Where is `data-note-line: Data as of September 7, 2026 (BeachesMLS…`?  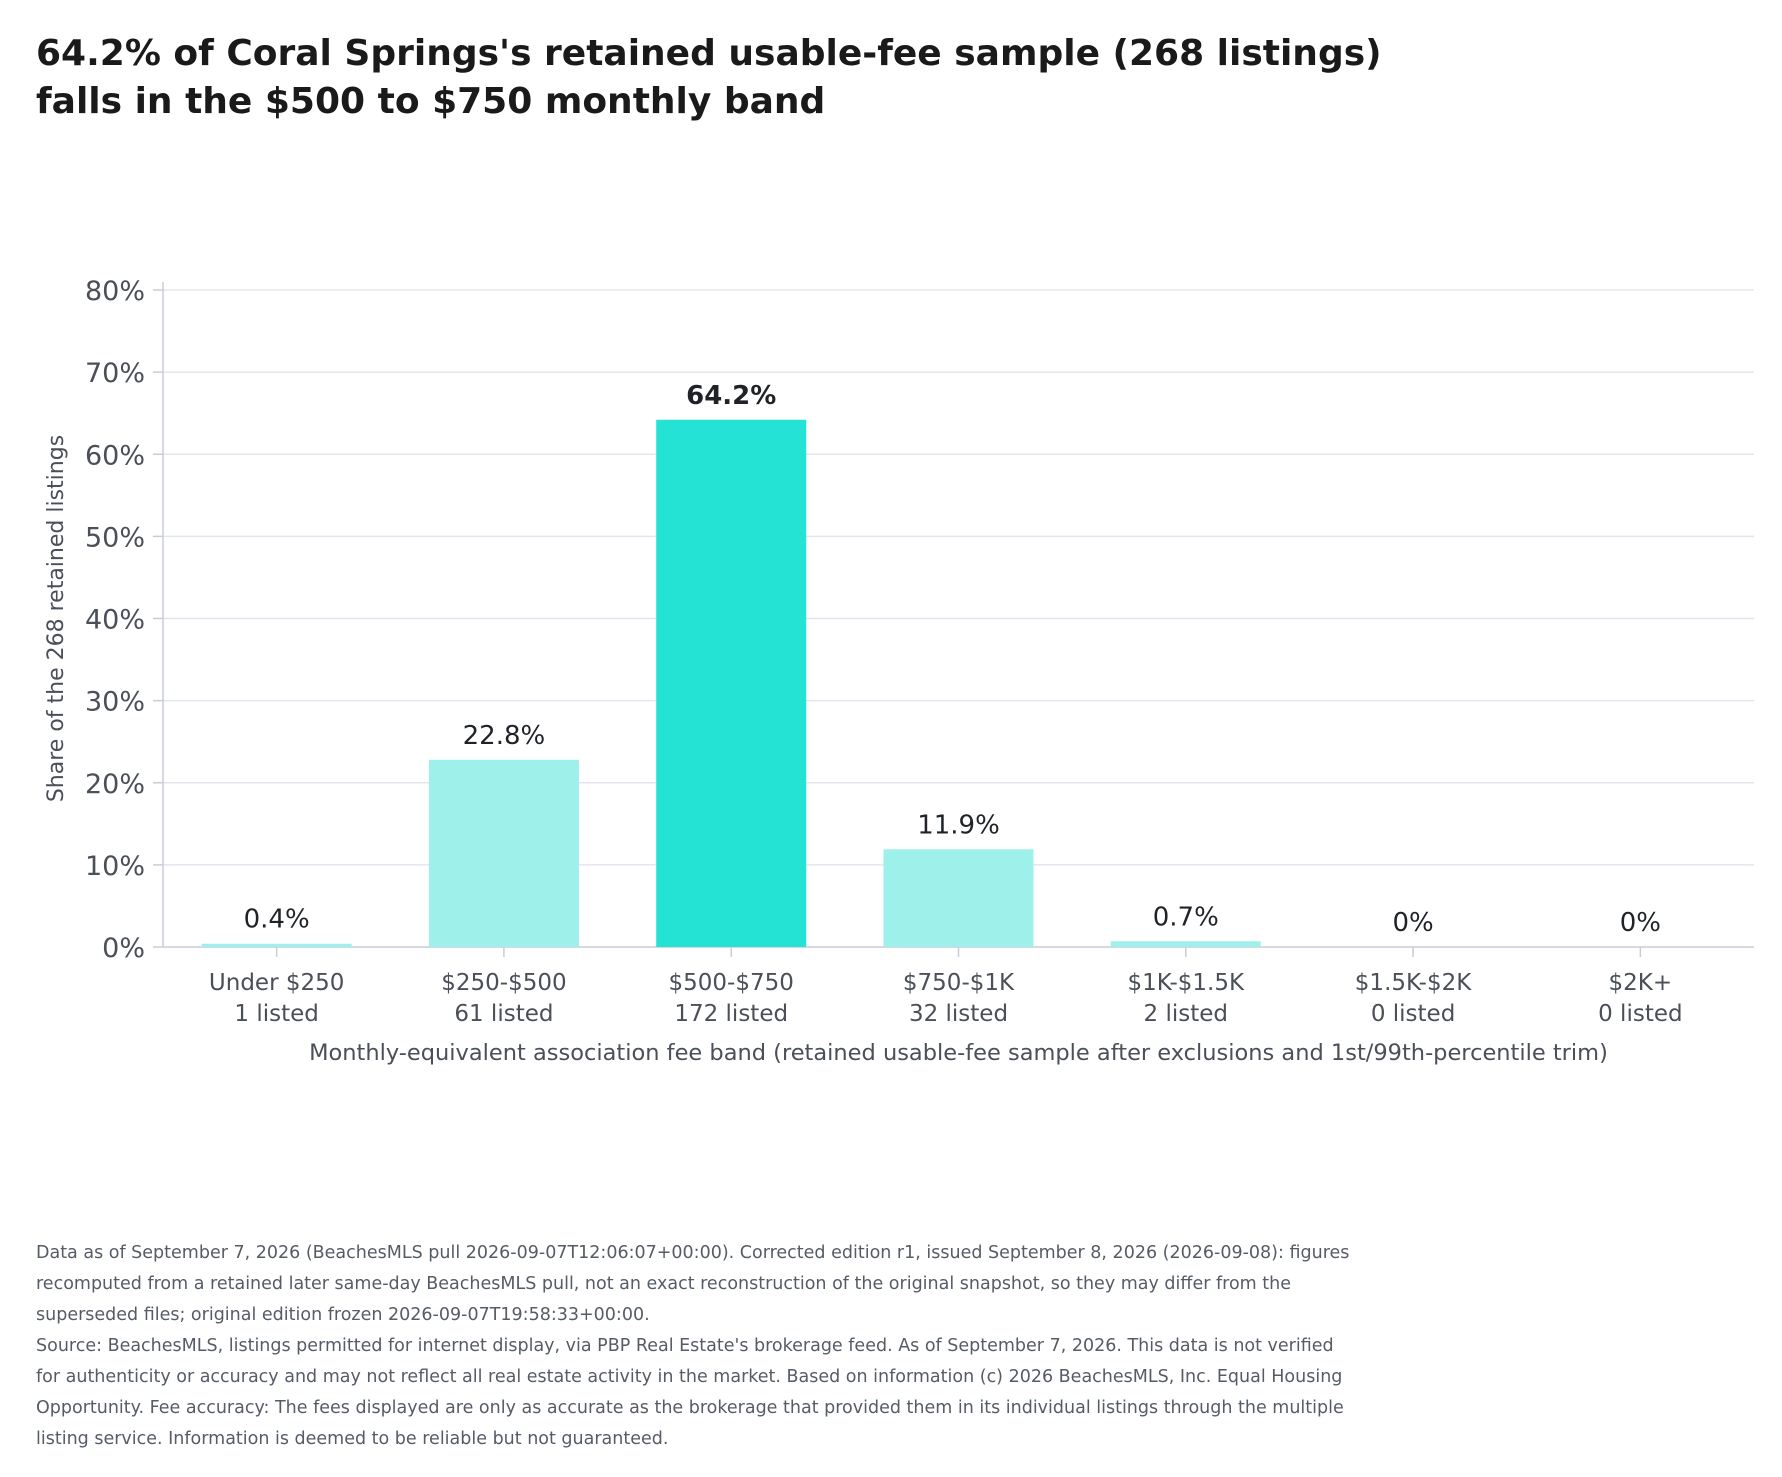 data-note-line: Data as of September 7, 2026 (BeachesMLS… is located at coordinates (693, 1253).